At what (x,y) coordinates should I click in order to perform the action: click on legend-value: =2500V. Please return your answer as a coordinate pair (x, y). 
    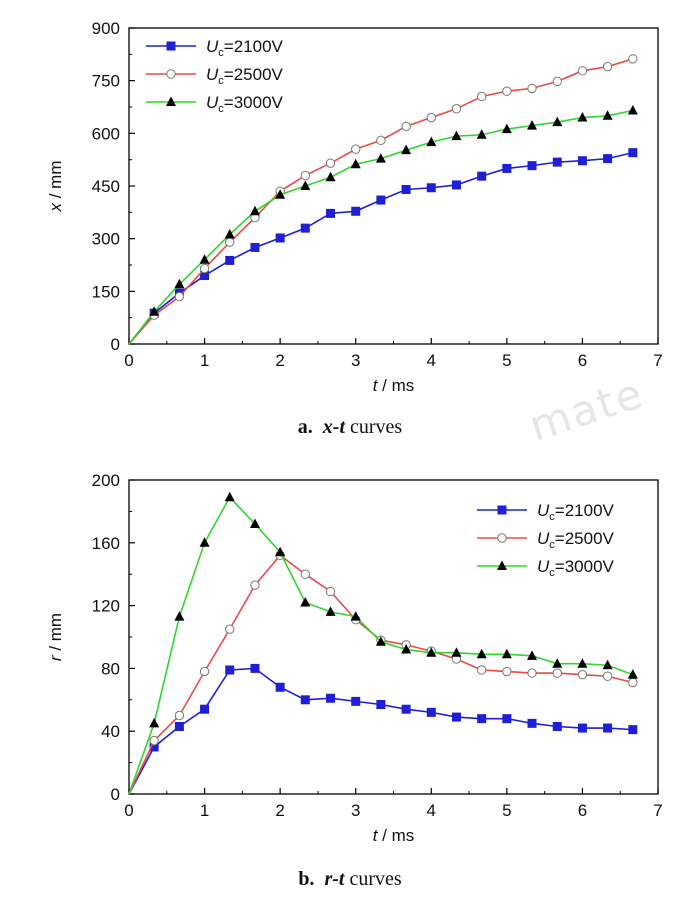
    Looking at the image, I should click on (585, 538).